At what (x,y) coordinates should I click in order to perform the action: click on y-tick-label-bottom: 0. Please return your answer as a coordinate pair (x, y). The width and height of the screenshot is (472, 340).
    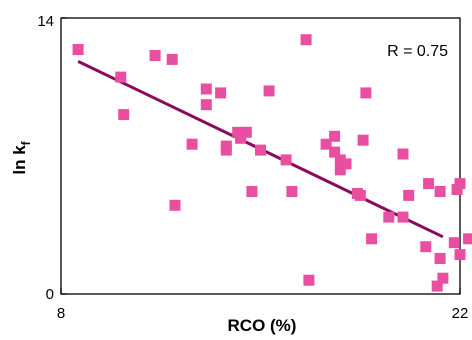
    Looking at the image, I should click on (50, 294).